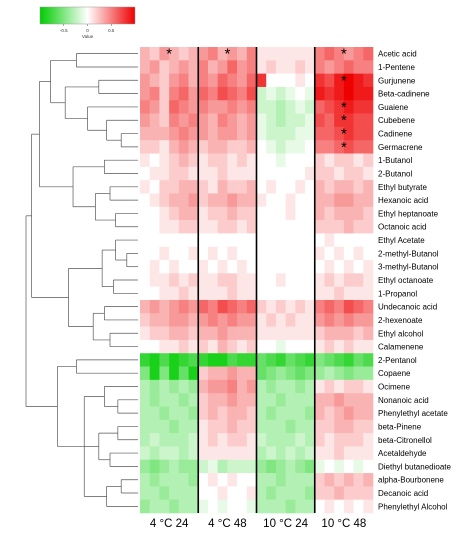  I want to click on row-label: Ocimene, so click(394, 387).